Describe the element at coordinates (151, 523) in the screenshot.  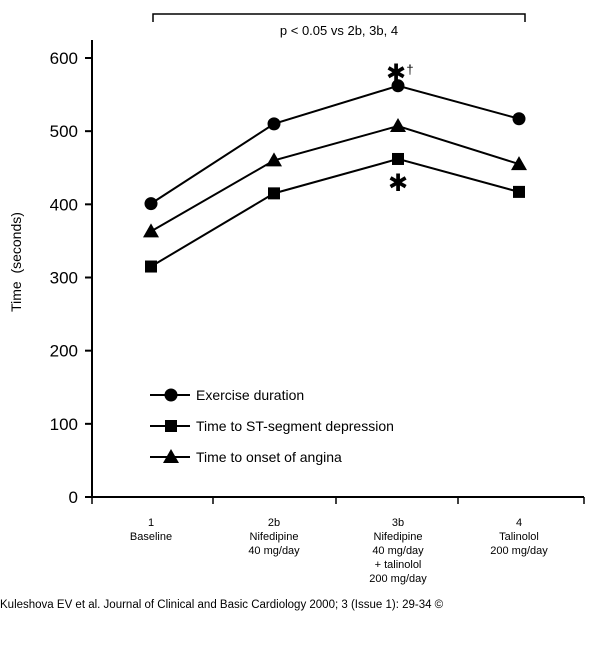
I see `x-category-label: 1` at that location.